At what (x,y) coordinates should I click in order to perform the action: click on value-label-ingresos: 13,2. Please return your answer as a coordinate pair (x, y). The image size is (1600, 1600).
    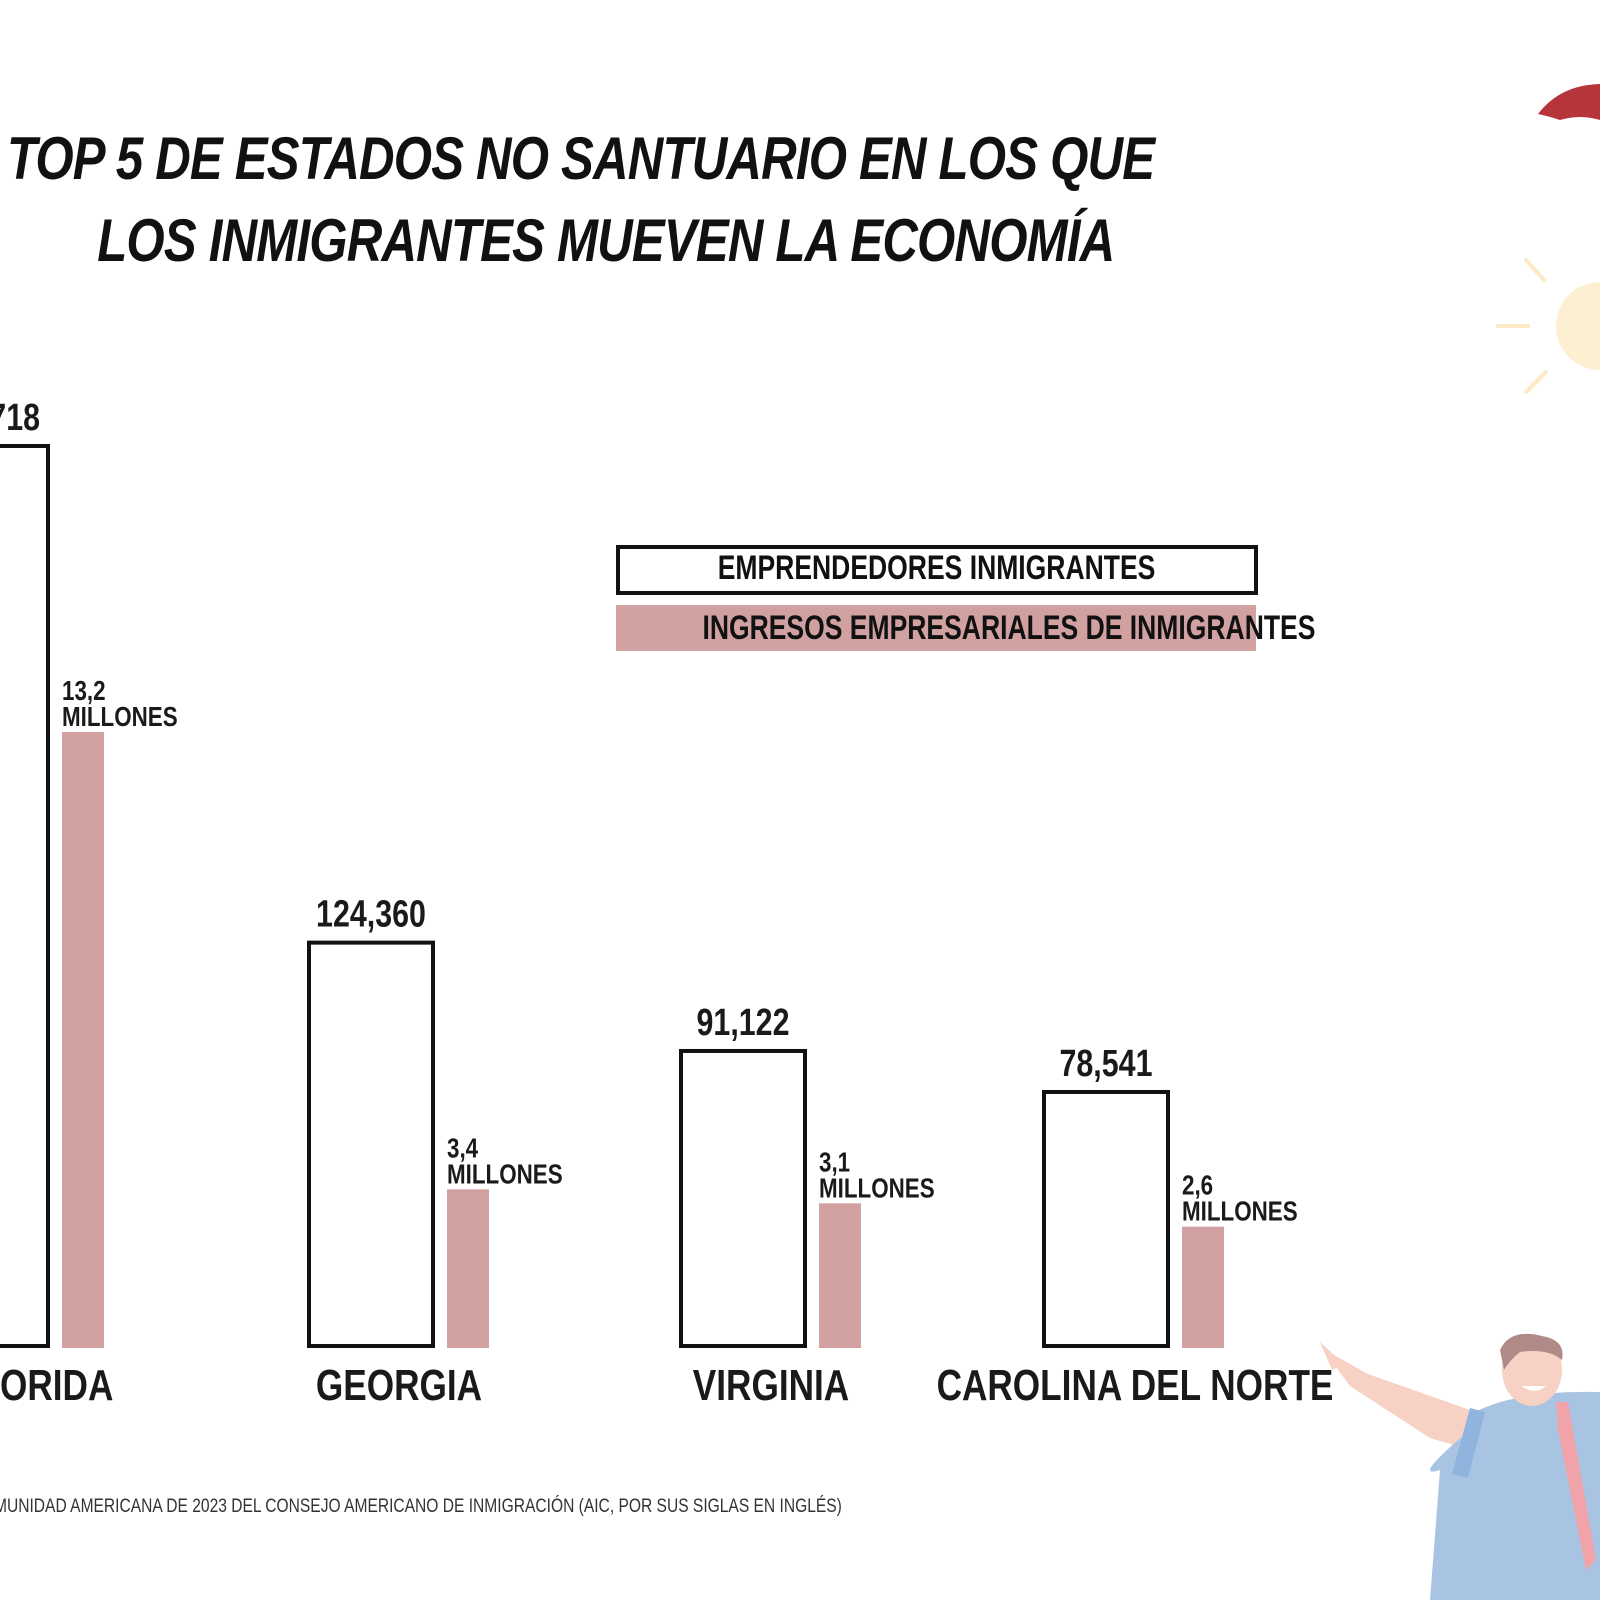
    Looking at the image, I should click on (84, 691).